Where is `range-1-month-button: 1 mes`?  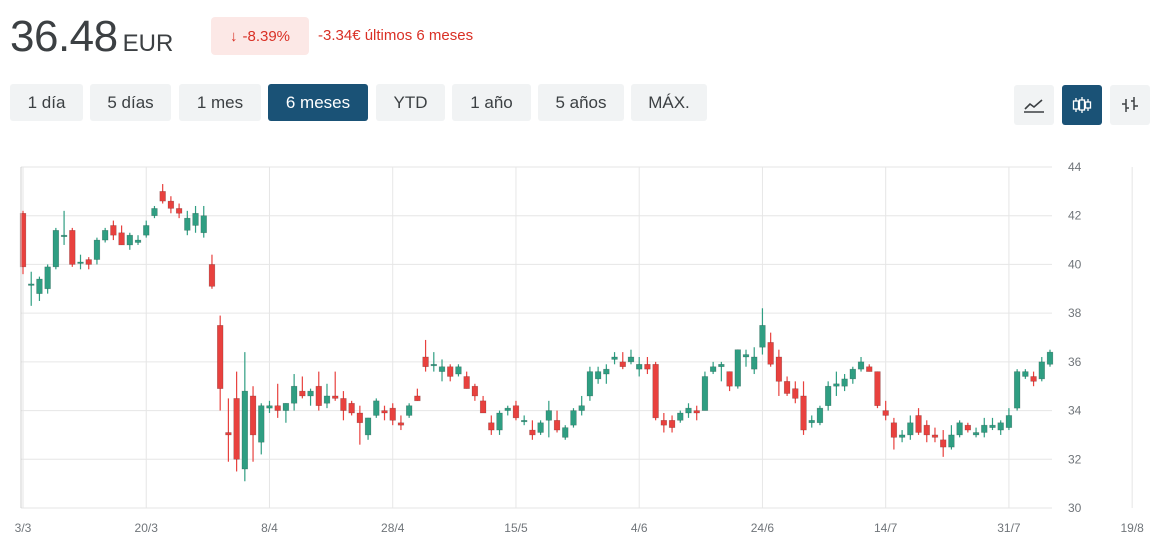
range-1-month-button: 1 mes is located at coordinates (220, 102).